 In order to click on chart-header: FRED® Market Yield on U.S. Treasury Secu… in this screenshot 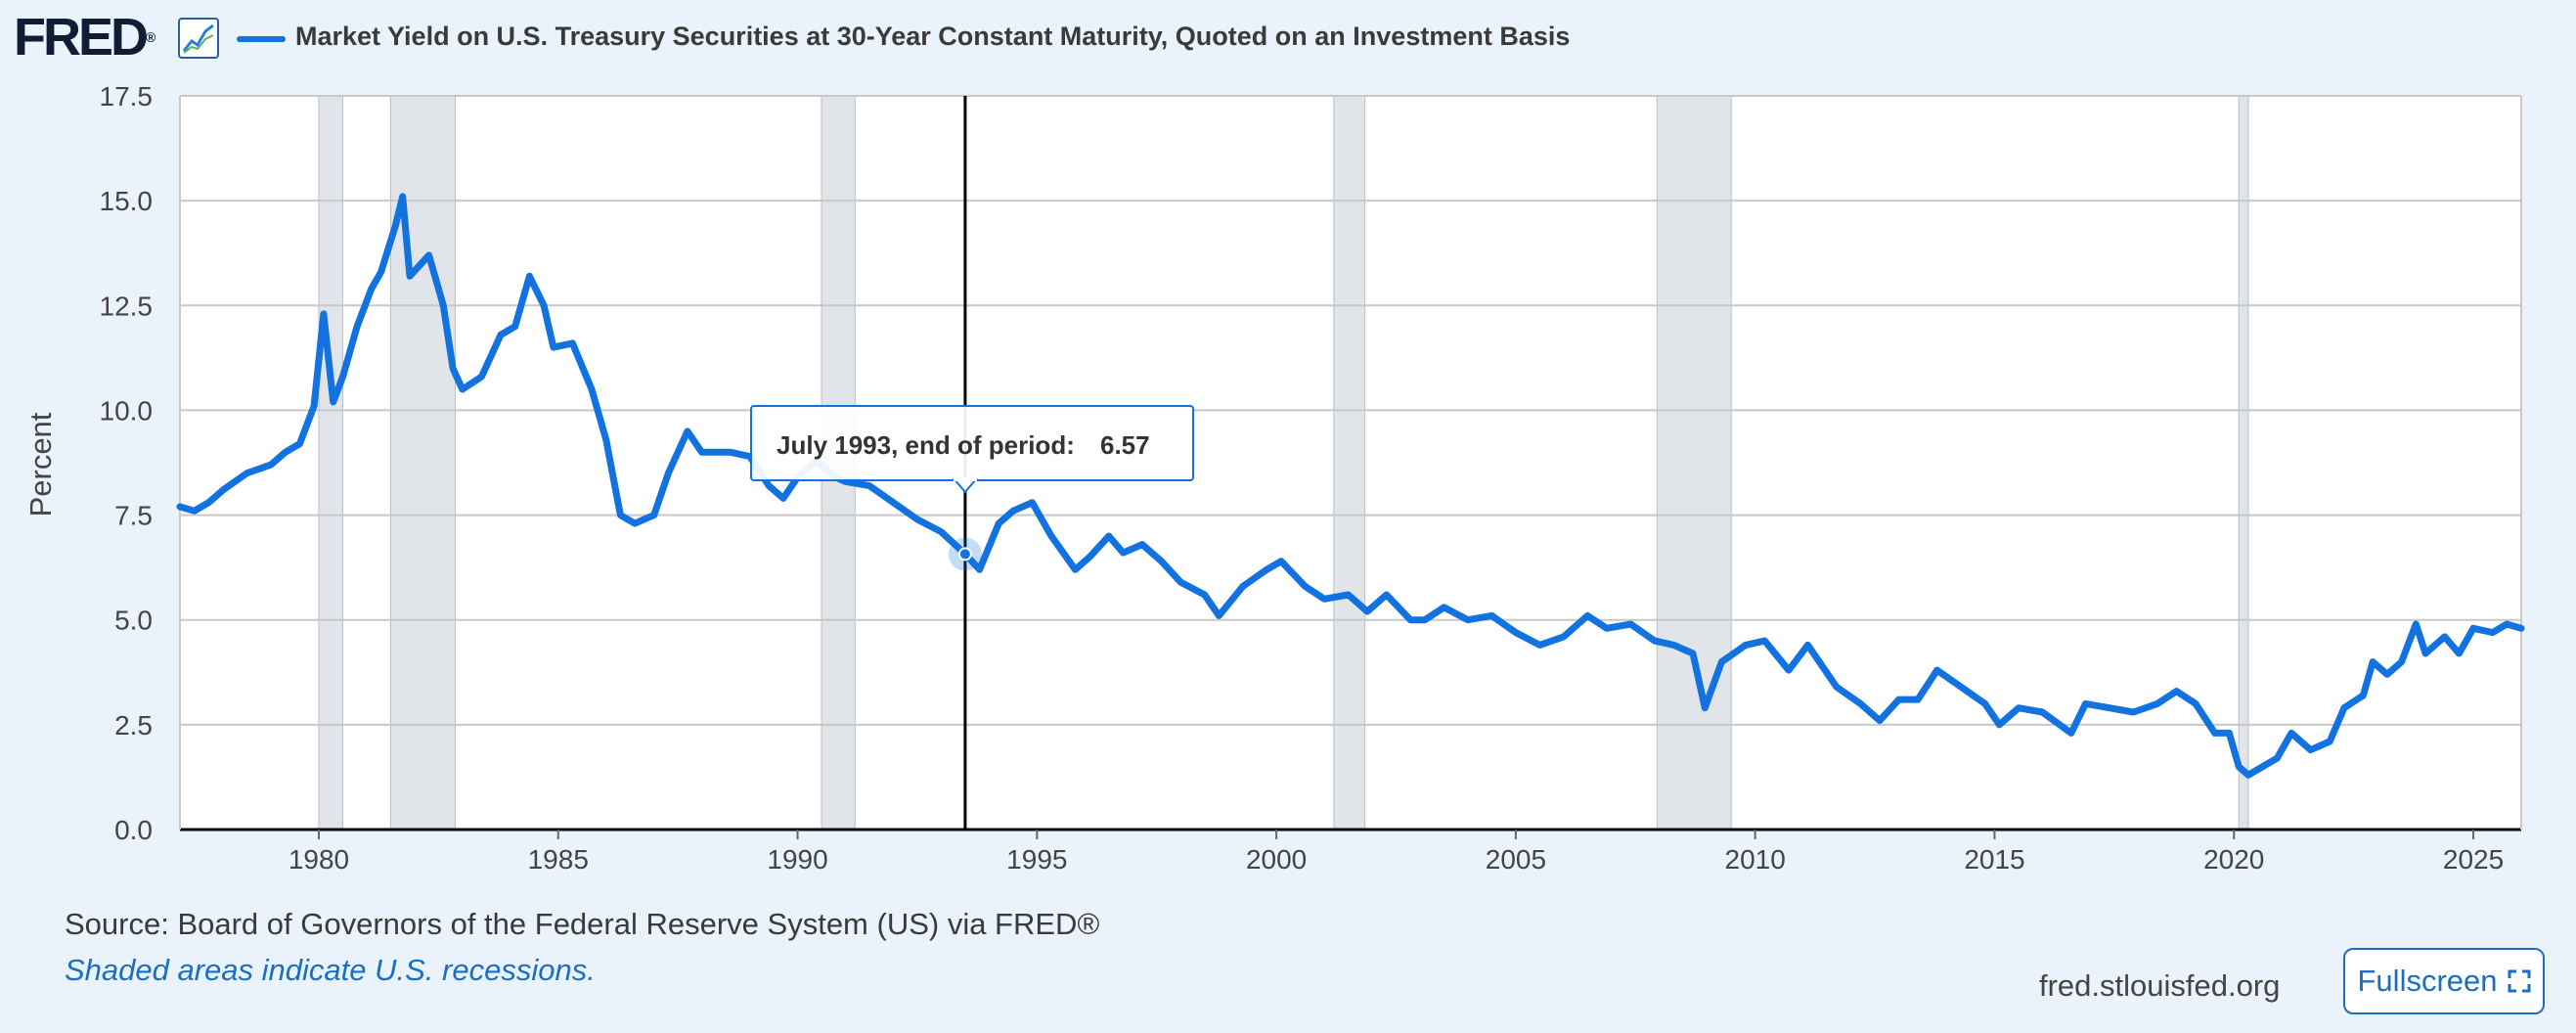, I will do `click(1288, 42)`.